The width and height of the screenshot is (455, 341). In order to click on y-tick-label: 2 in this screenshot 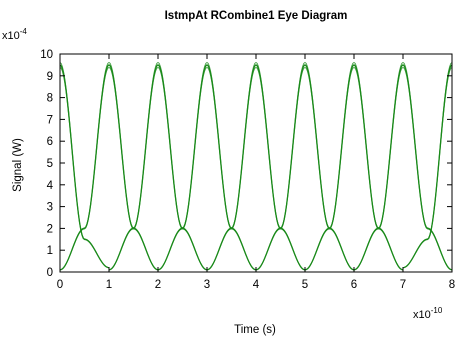, I will do `click(50, 229)`.